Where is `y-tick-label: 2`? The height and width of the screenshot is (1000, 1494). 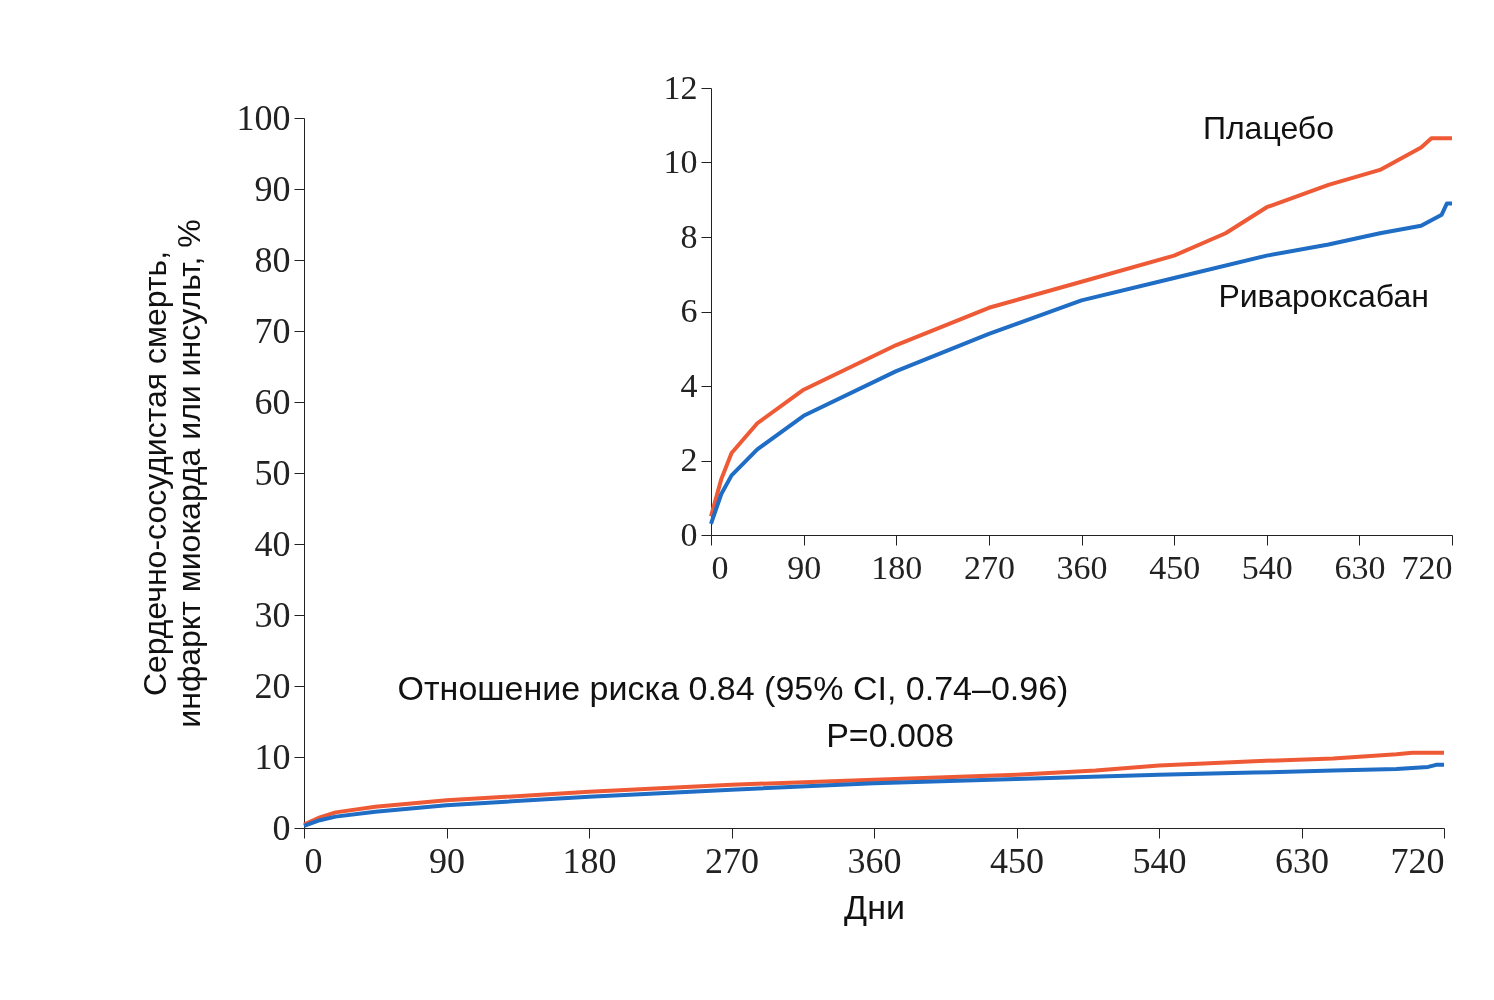 y-tick-label: 2 is located at coordinates (689, 459).